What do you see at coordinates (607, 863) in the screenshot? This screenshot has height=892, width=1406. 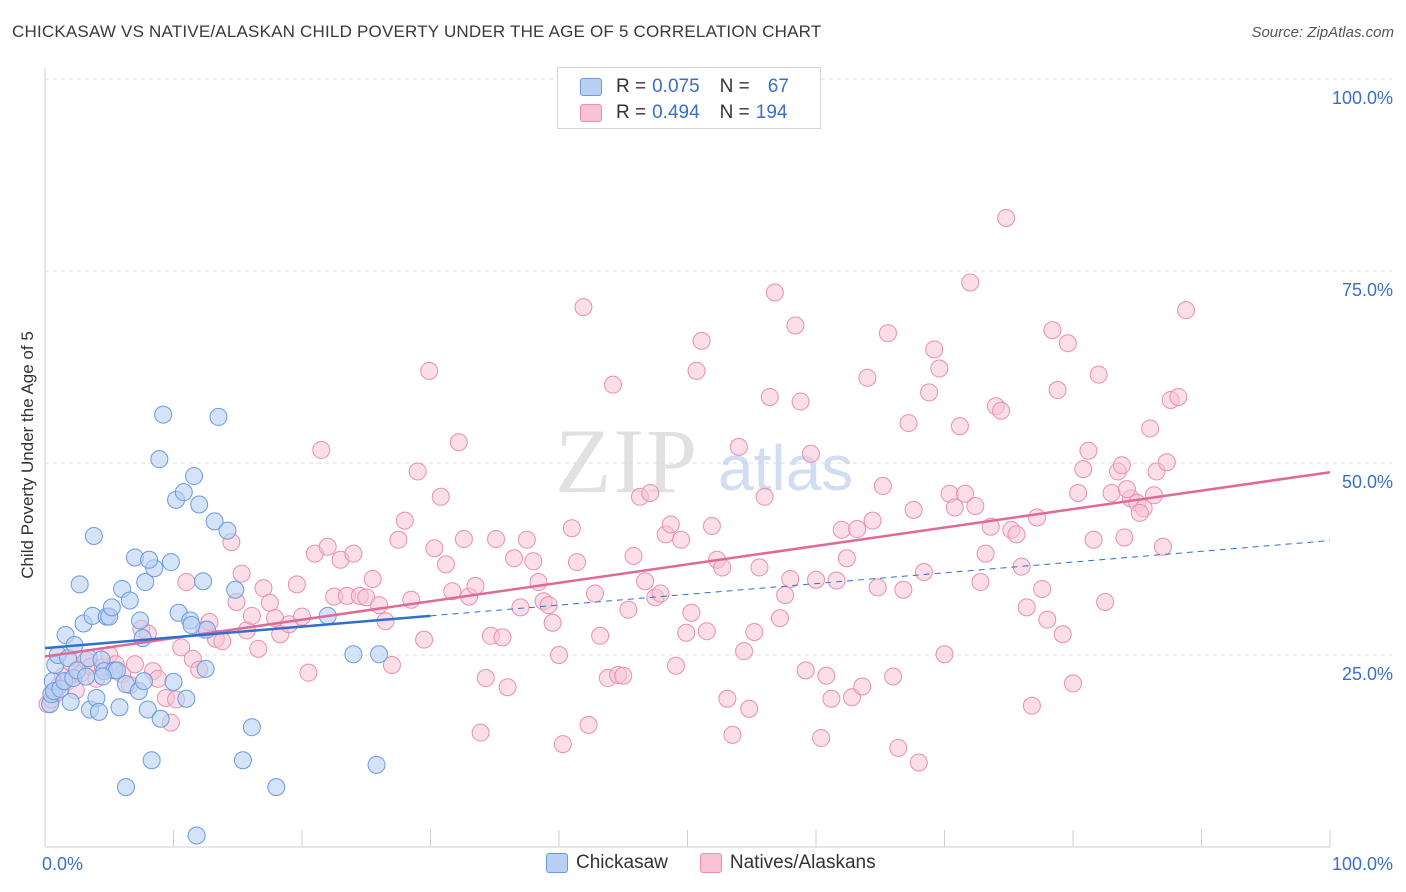 I see `legend-item-chickasaw: Chickasaw` at bounding box center [607, 863].